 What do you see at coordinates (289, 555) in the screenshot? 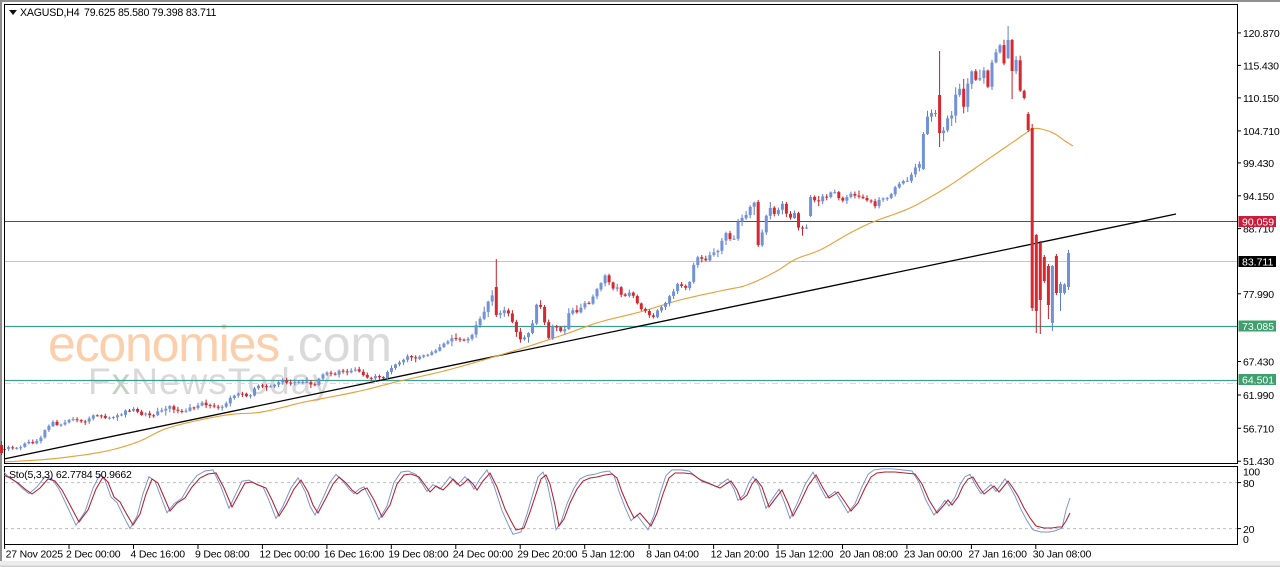
I see `svg-text: 12 Dec 00:00` at bounding box center [289, 555].